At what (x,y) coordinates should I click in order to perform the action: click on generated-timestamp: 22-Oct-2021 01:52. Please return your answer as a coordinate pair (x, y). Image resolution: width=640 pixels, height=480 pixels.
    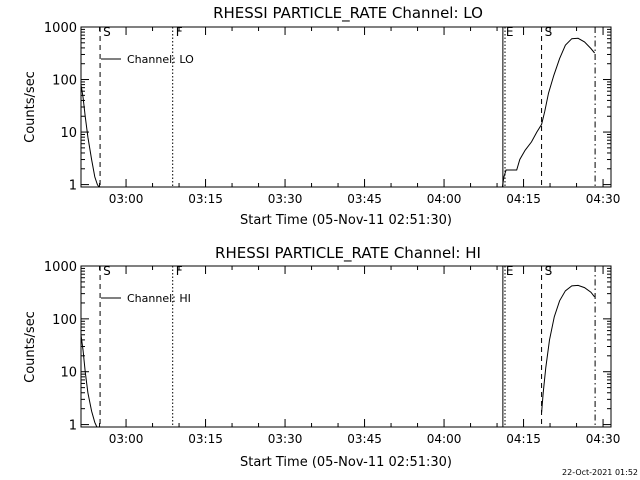
    Looking at the image, I should click on (600, 472).